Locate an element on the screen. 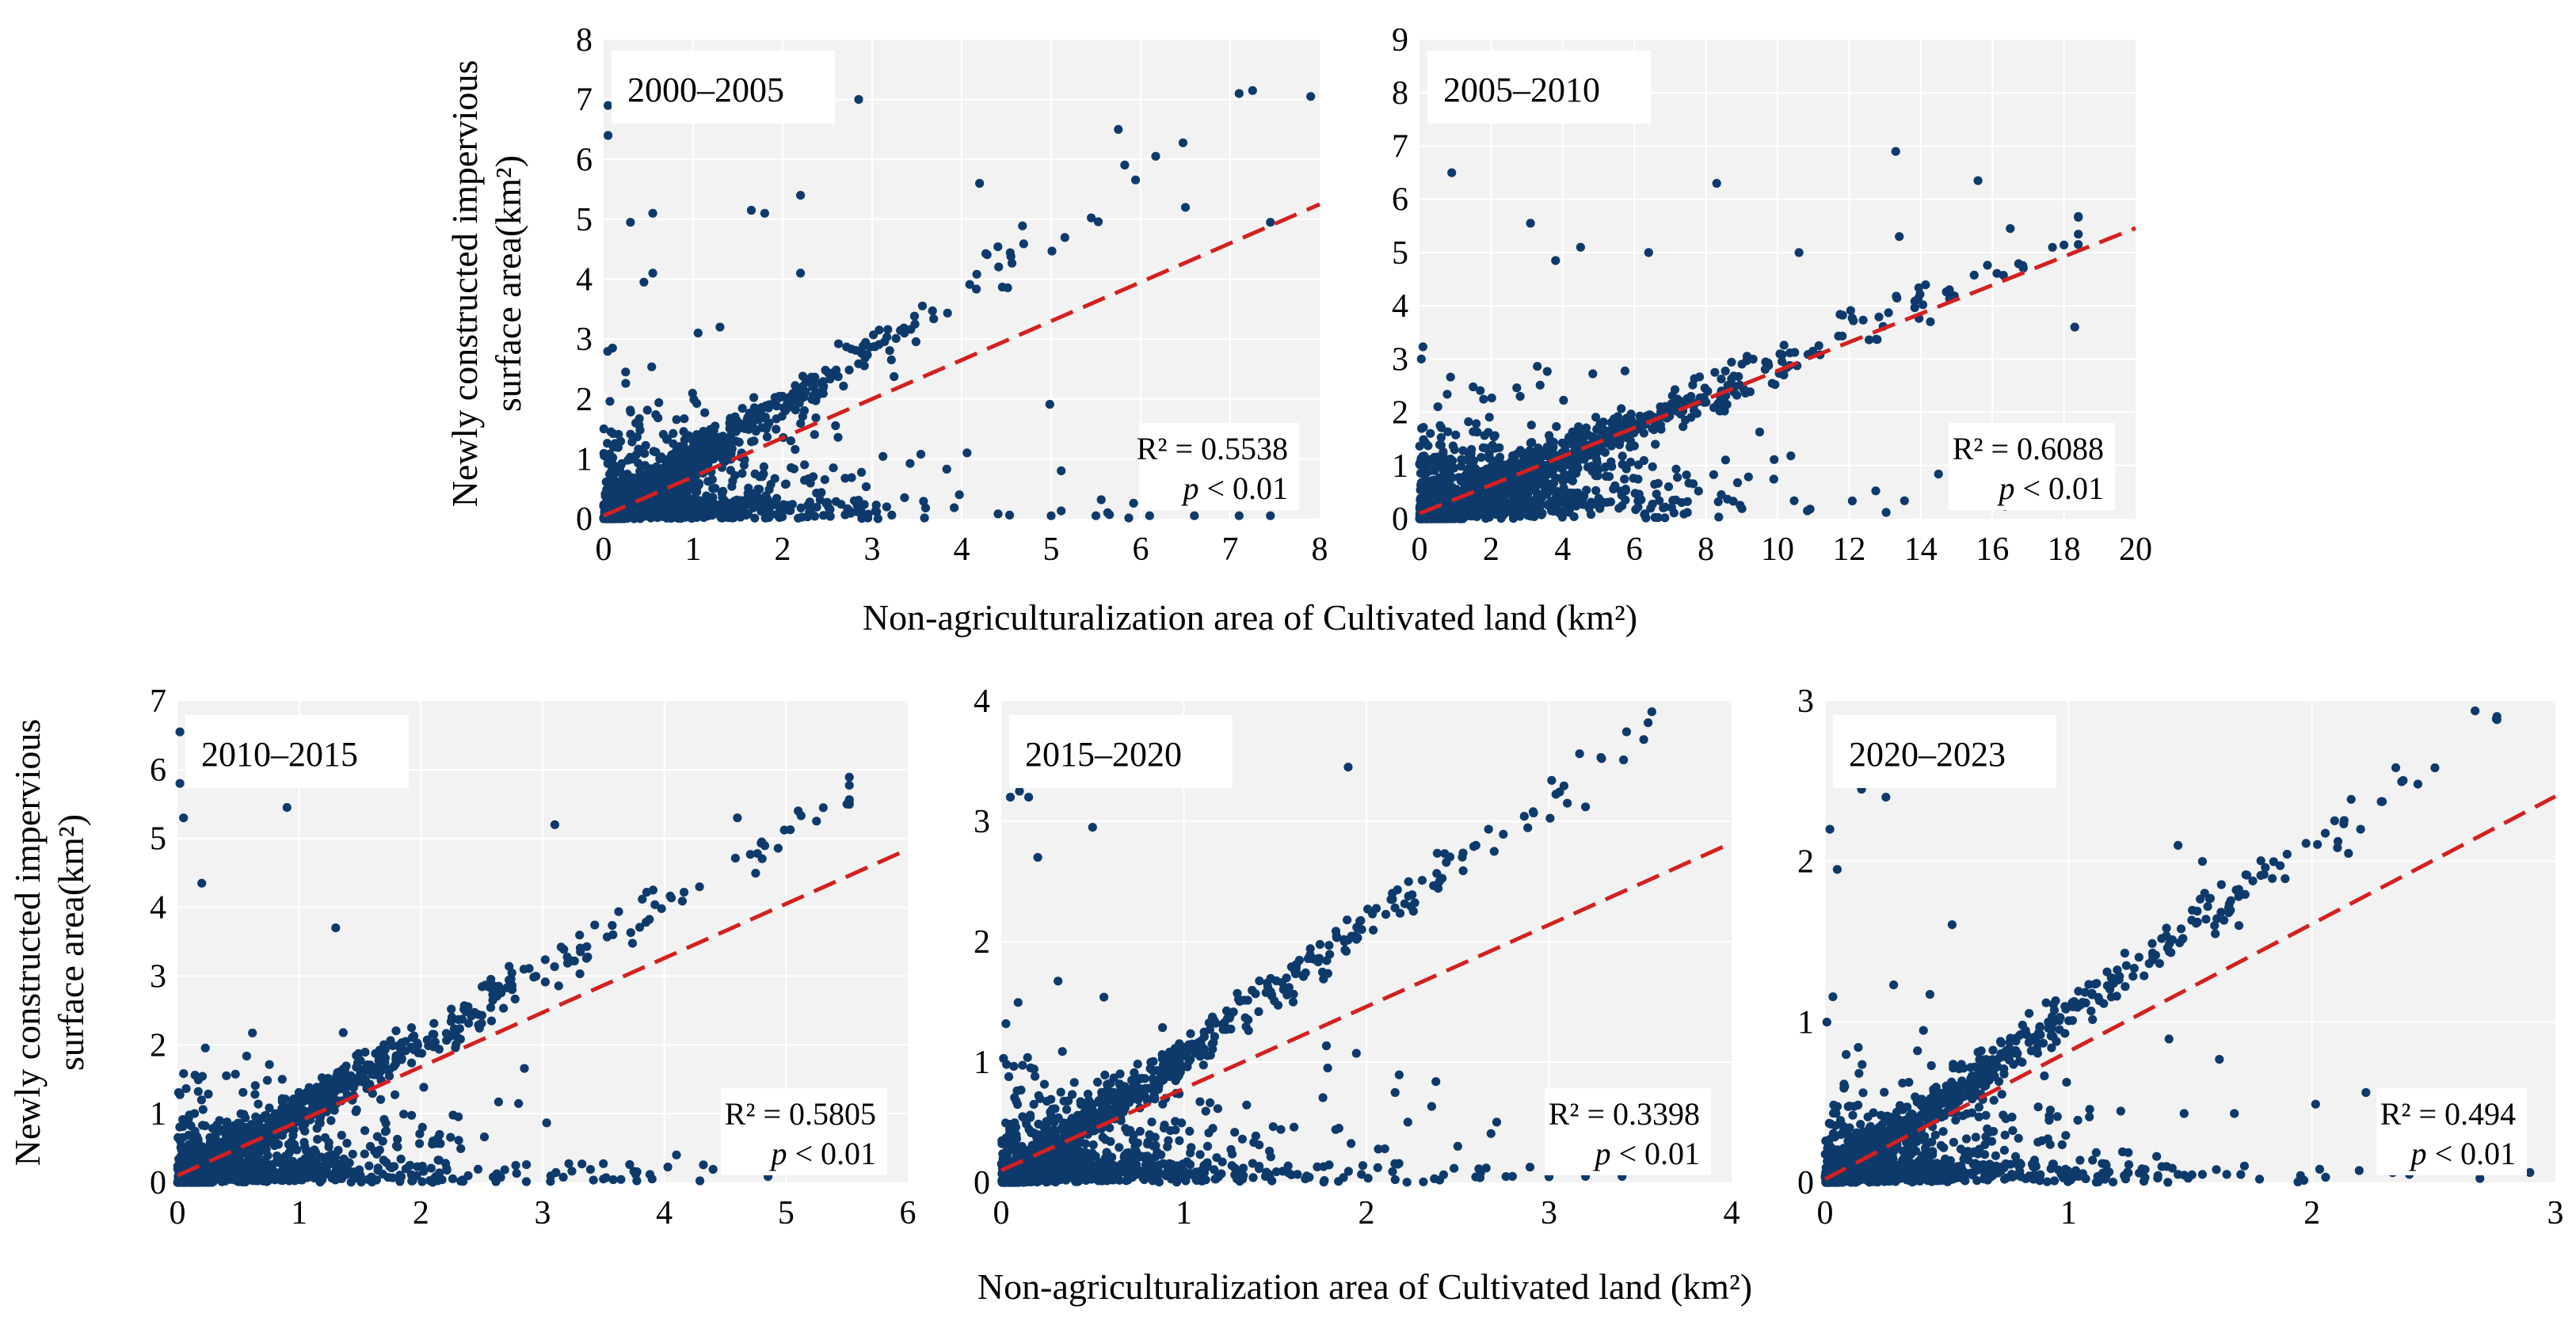 This screenshot has width=2576, height=1321. y-tick-label: 7 is located at coordinates (158, 701).